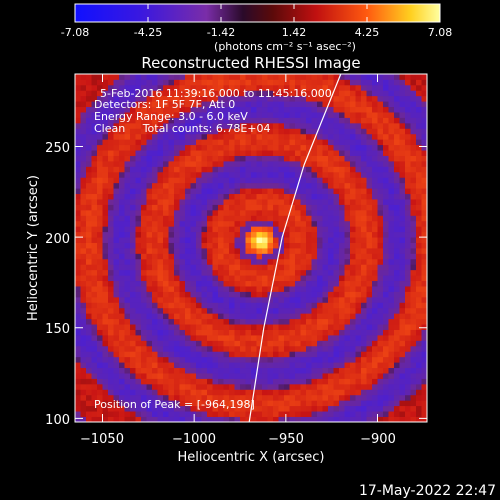 Image resolution: width=500 pixels, height=500 pixels. Describe the element at coordinates (216, 93) in the screenshot. I see `annotation-time-range: 5-Feb-2016 11:39:16.000 to 11:45:16.000` at that location.